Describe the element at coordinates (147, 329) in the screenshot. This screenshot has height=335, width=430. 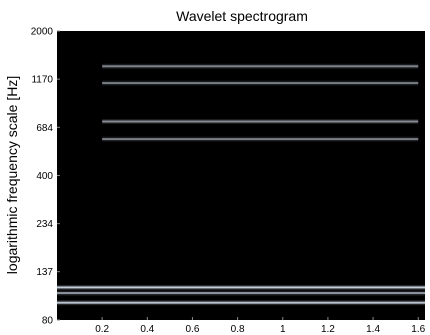
I see `x-tick-label: 0.4` at that location.